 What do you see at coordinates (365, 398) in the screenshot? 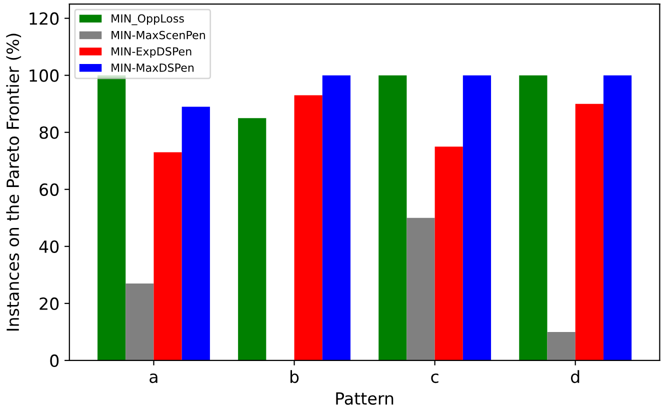
I see `x-axis-title: Pattern` at bounding box center [365, 398].